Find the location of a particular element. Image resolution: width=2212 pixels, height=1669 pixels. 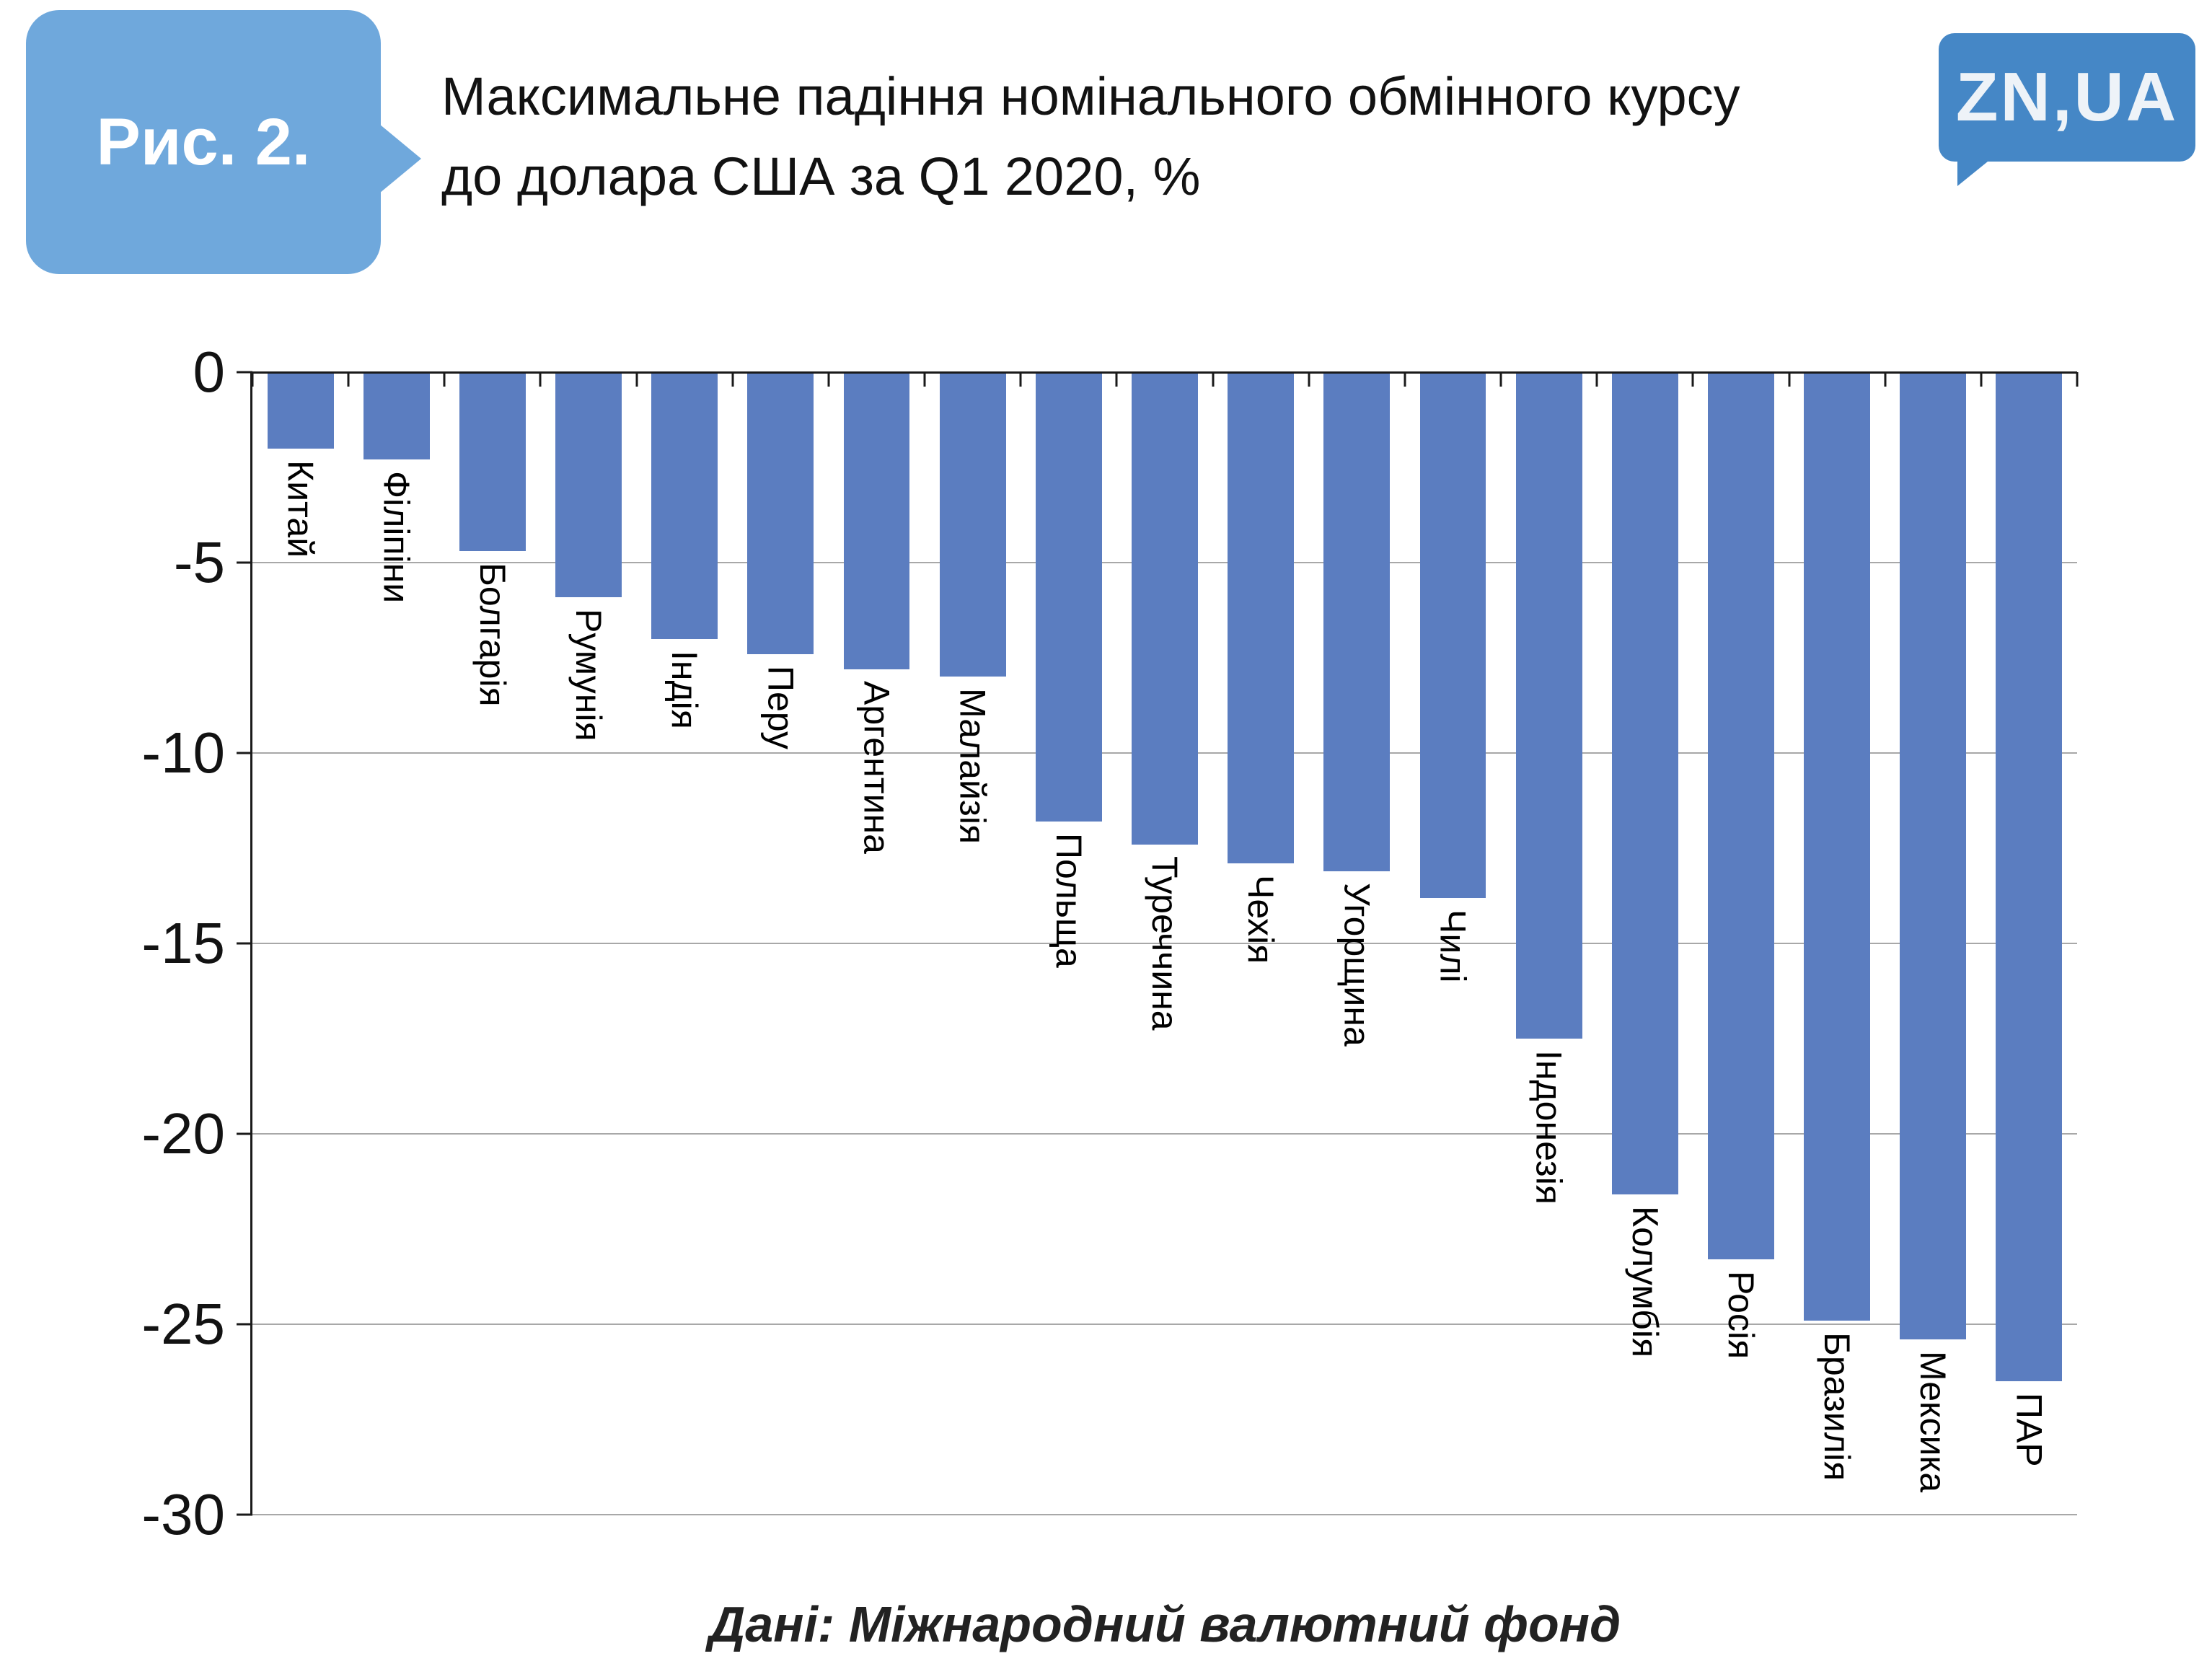

category-label: Чехія is located at coordinates (1261, 919).